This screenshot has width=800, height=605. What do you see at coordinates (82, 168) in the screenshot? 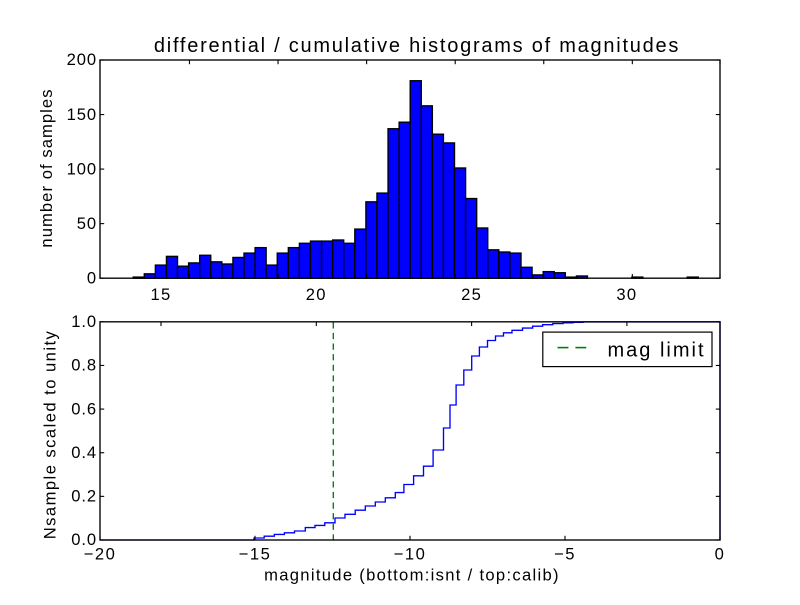
I see `svg-text: 100` at bounding box center [82, 168].